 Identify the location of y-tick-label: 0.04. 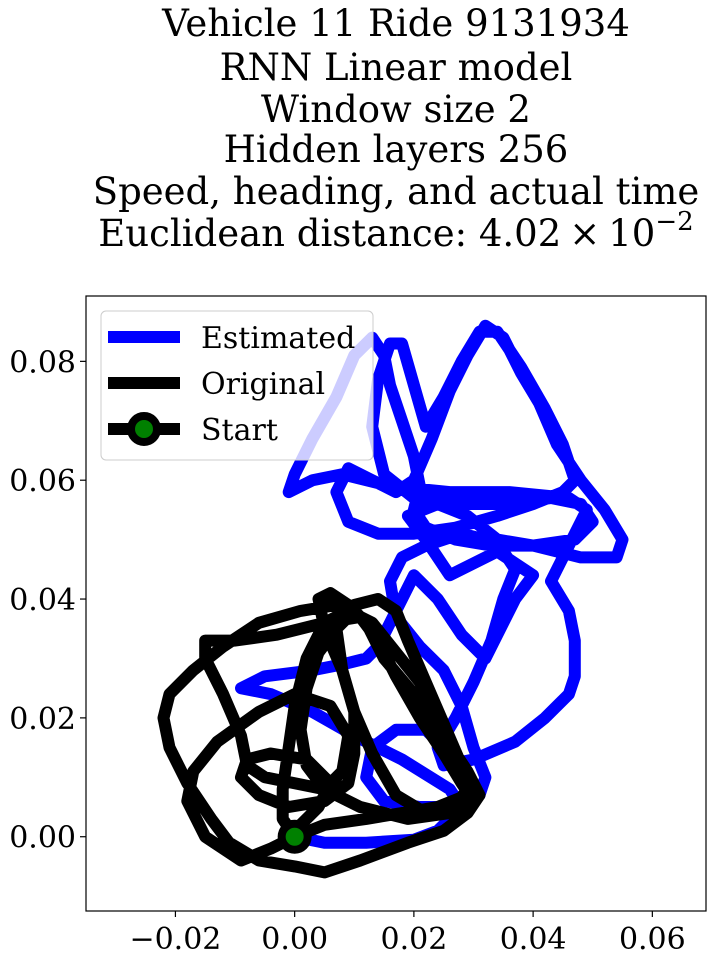
(42, 600).